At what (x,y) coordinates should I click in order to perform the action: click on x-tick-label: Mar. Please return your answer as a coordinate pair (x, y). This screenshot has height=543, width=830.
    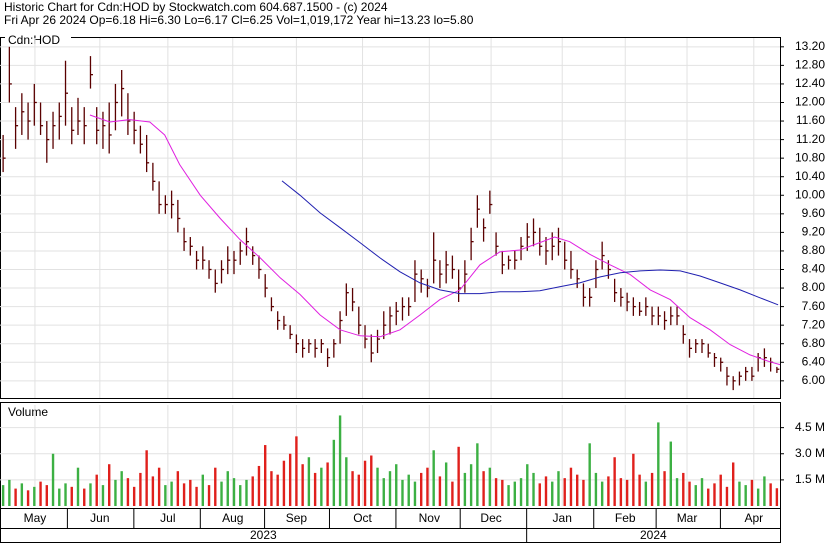
    Looking at the image, I should click on (687, 518).